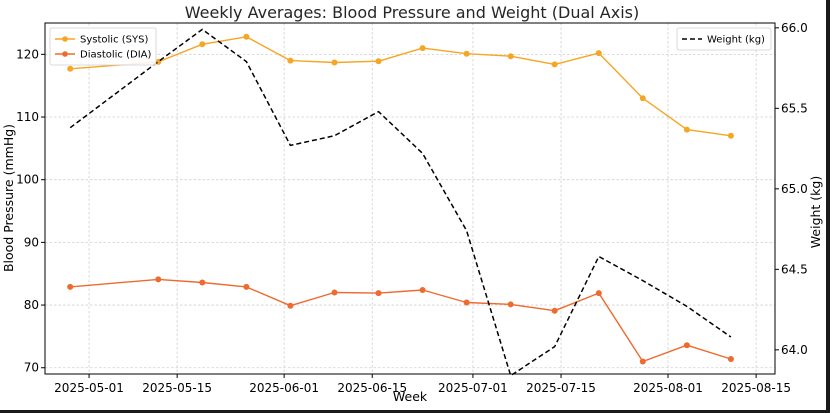 This screenshot has height=413, width=830. I want to click on x-tick-label: 2025-05-01, so click(89, 388).